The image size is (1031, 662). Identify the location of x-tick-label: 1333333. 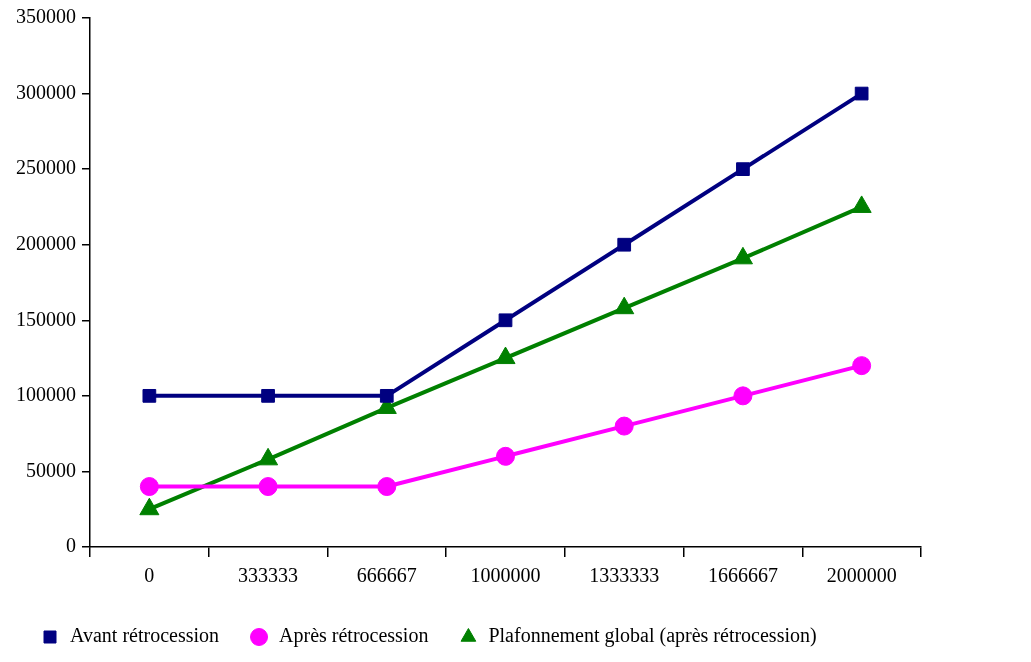
(624, 575).